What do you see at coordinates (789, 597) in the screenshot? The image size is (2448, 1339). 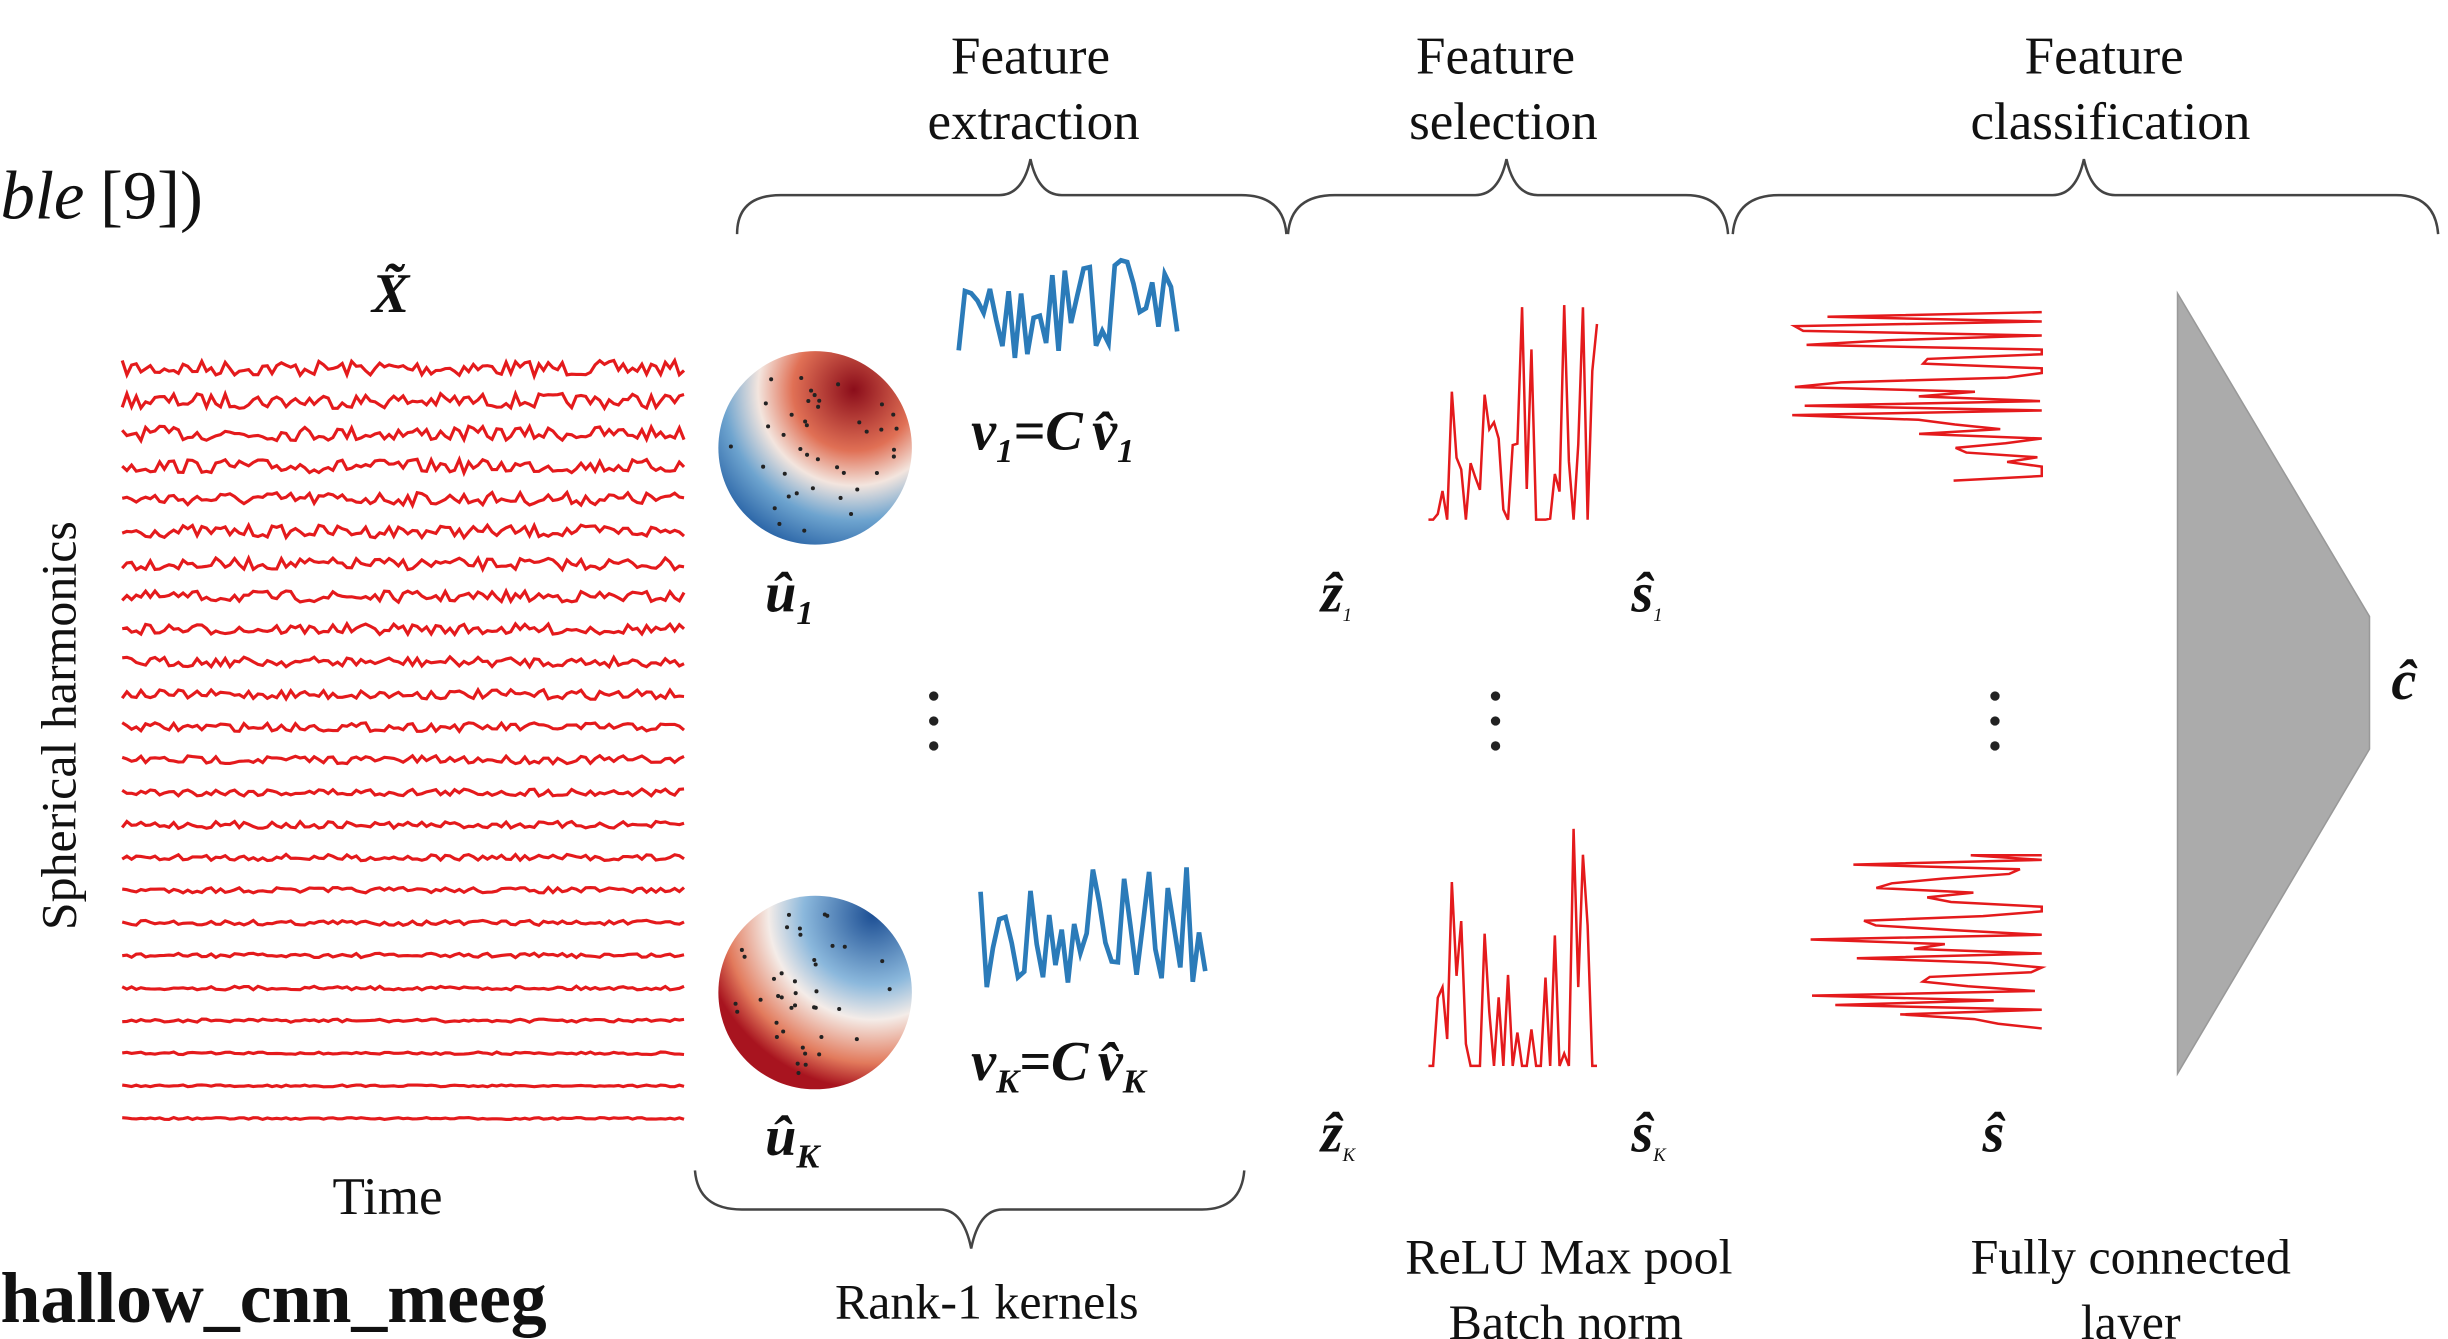 I see `kernel-label: û1` at bounding box center [789, 597].